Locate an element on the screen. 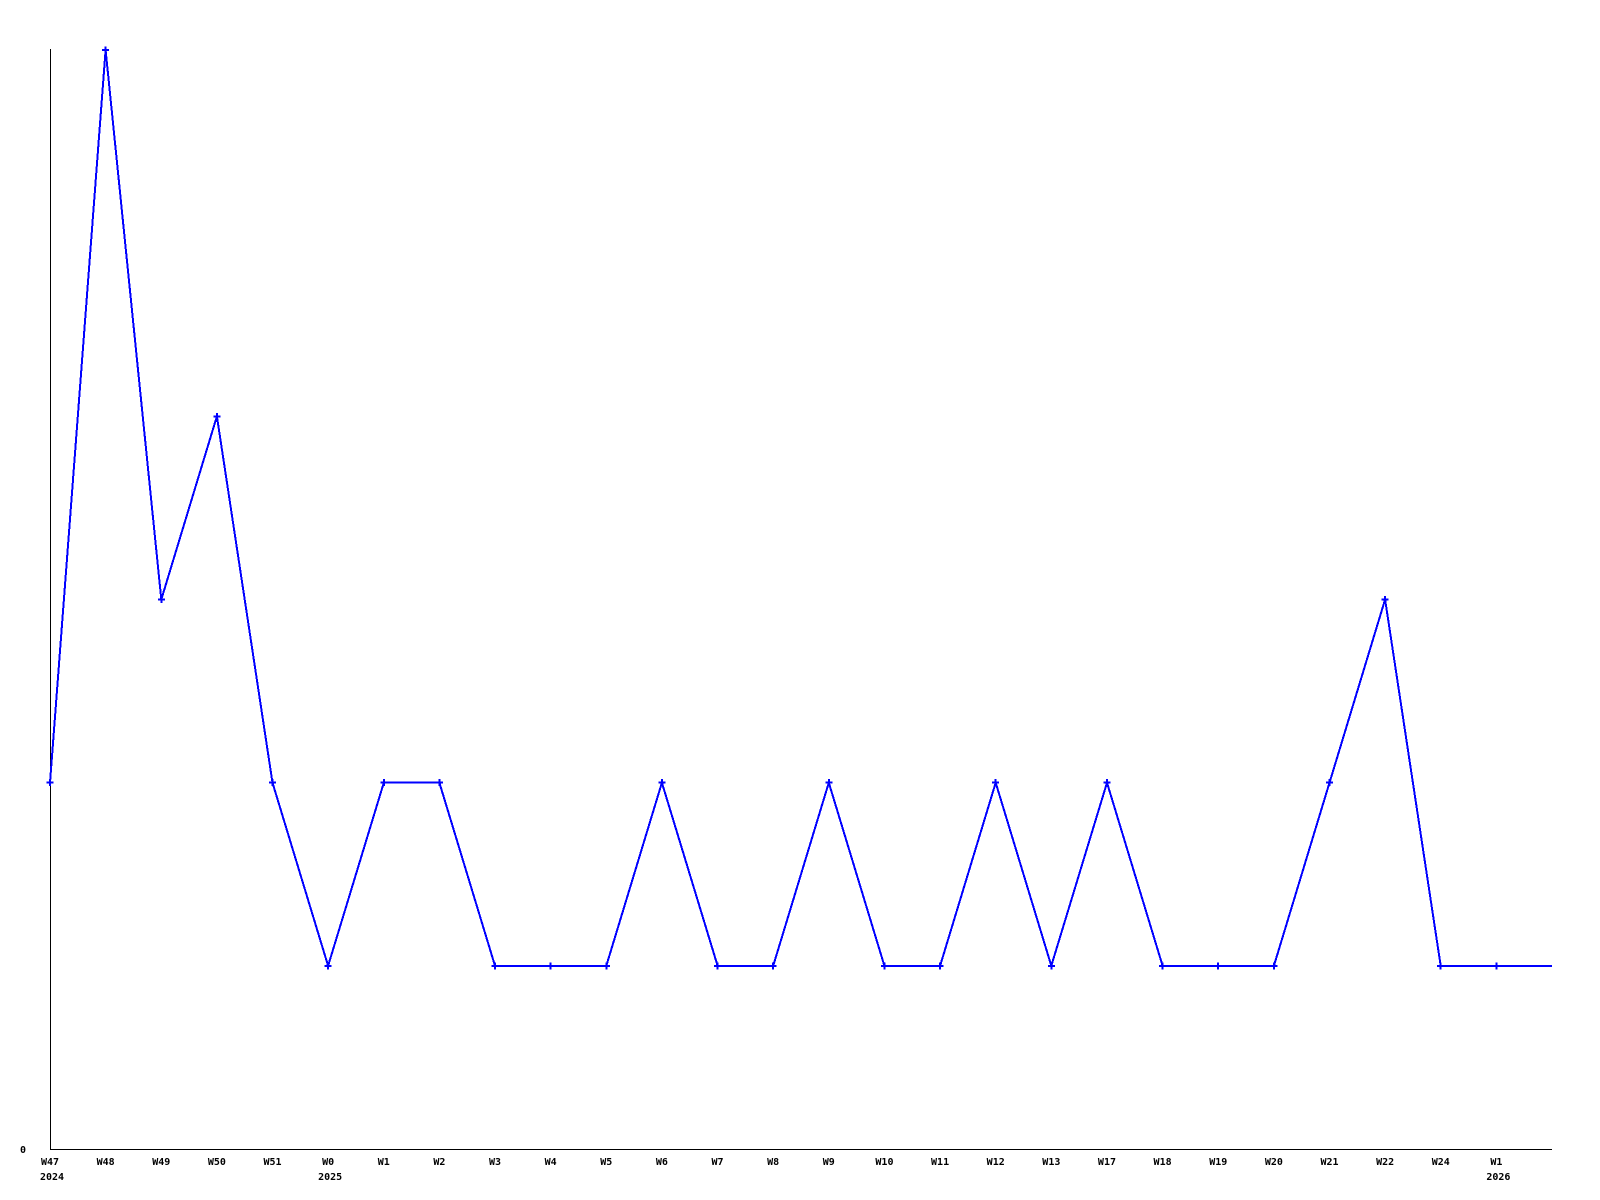 The image size is (1600, 1200). x-tick-label: W5 is located at coordinates (606, 1162).